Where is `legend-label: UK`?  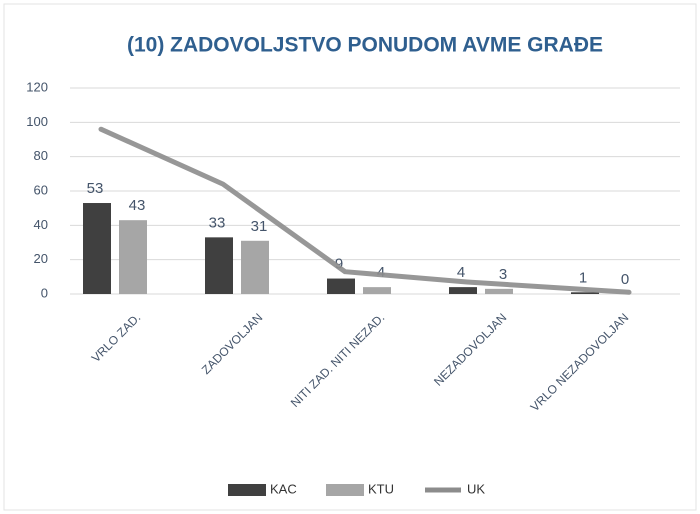
legend-label: UK is located at coordinates (476, 488).